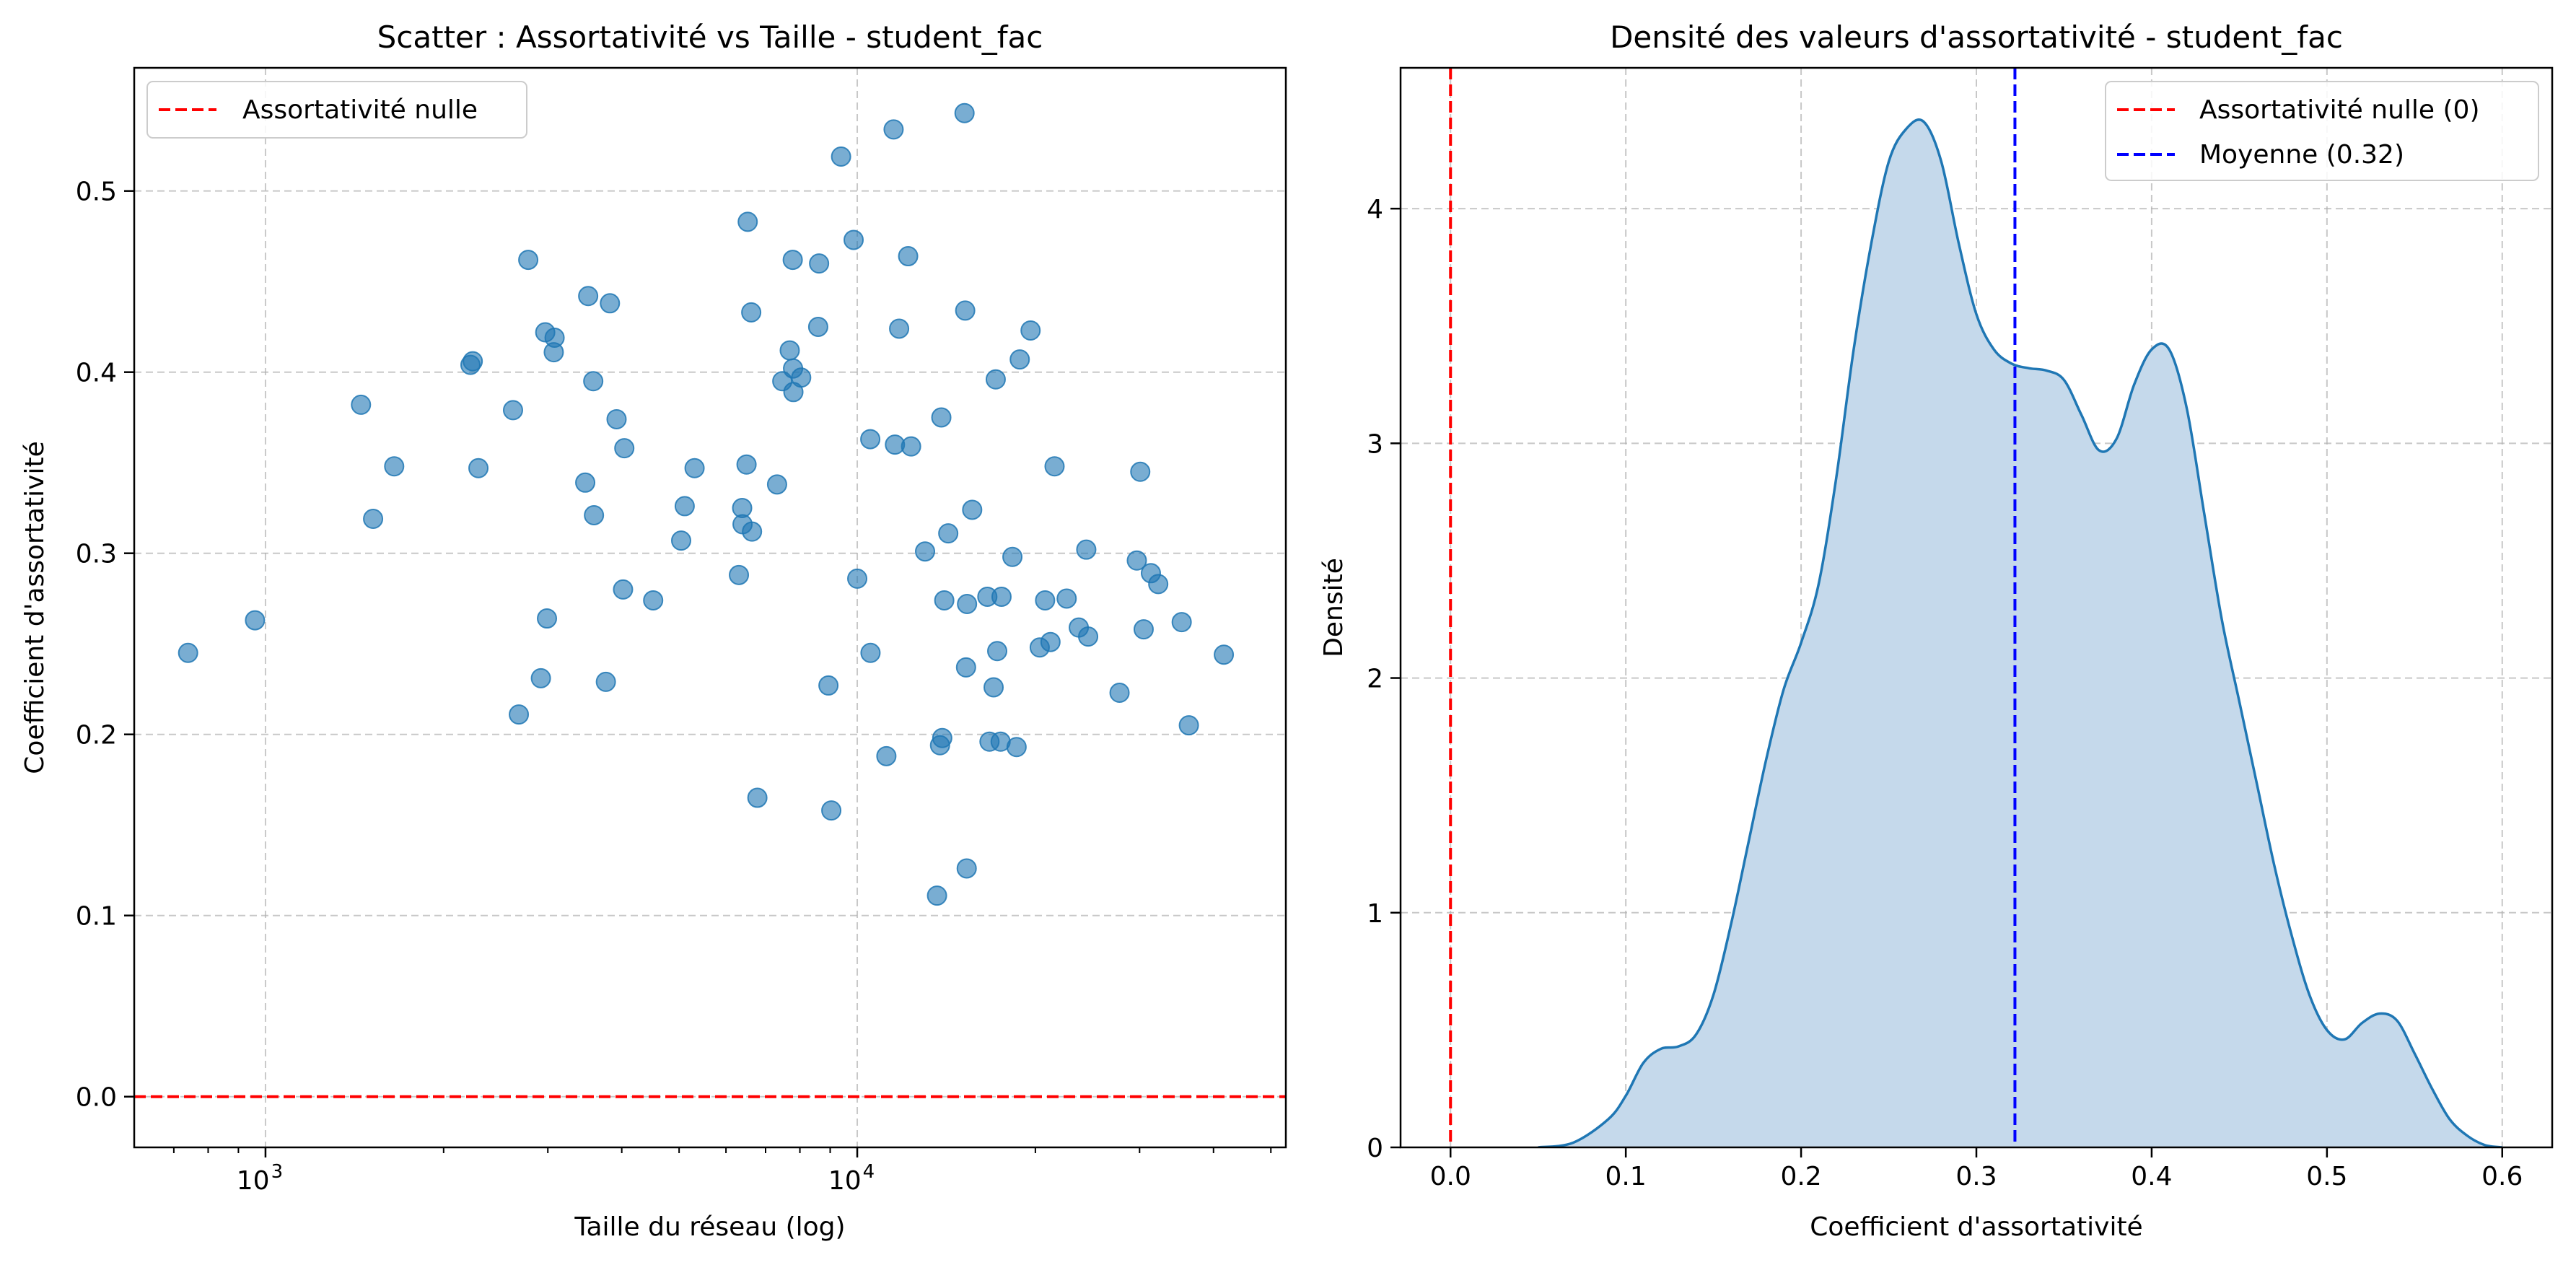 The height and width of the screenshot is (1265, 2576). Describe the element at coordinates (2151, 1176) in the screenshot. I see `x-tick-label: 0.4` at that location.